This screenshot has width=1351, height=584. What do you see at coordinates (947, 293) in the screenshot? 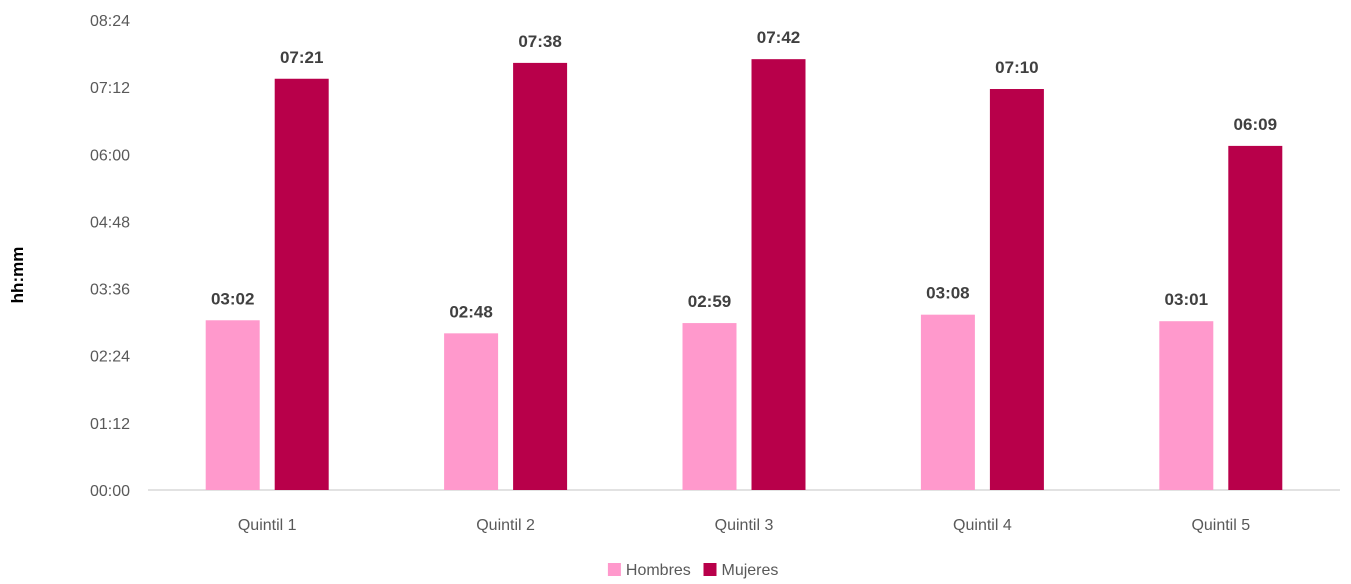
I see `data-label-hombres-4: 03:08` at bounding box center [947, 293].